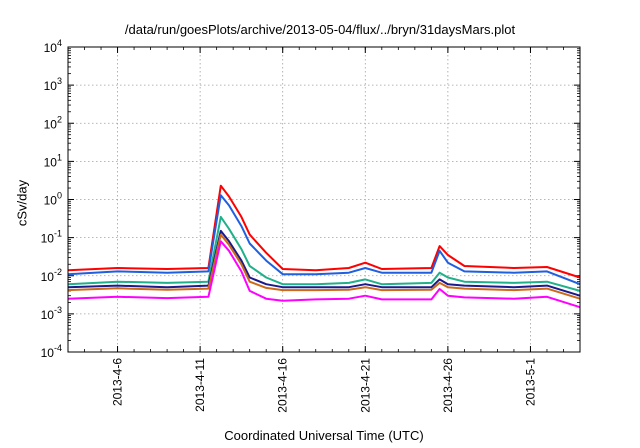 The image size is (640, 448). What do you see at coordinates (53, 46) in the screenshot?
I see `y-tick-label: 10⁴` at bounding box center [53, 46].